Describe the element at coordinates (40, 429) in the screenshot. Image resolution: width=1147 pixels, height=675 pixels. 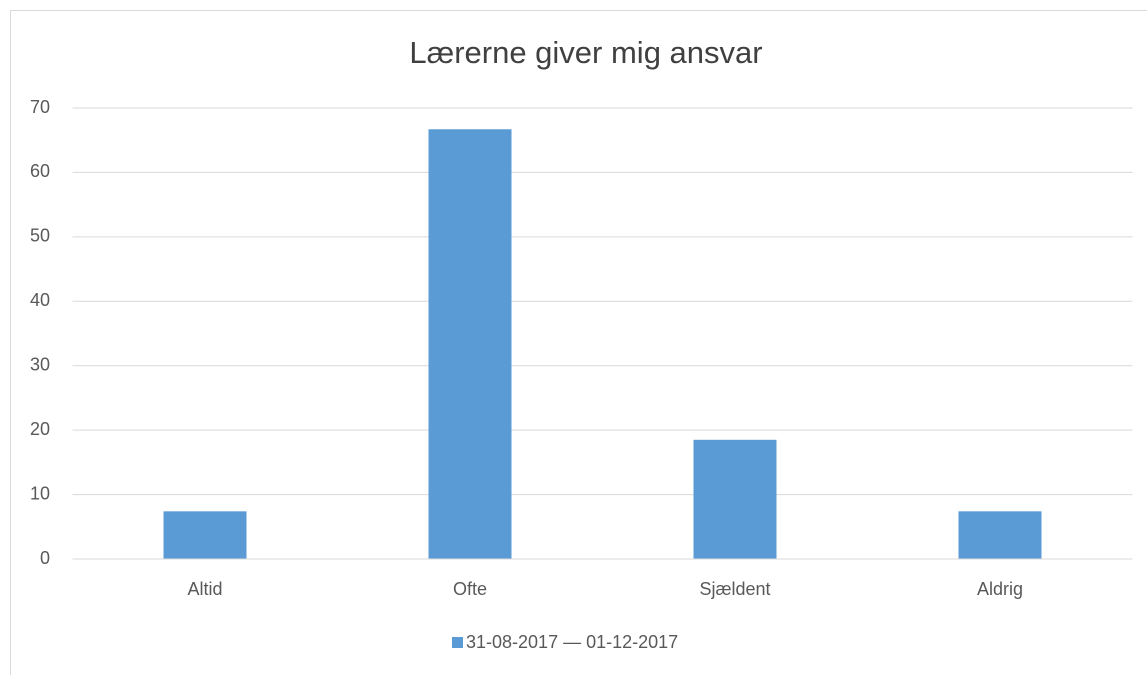
I see `y-tick-label: 20` at that location.